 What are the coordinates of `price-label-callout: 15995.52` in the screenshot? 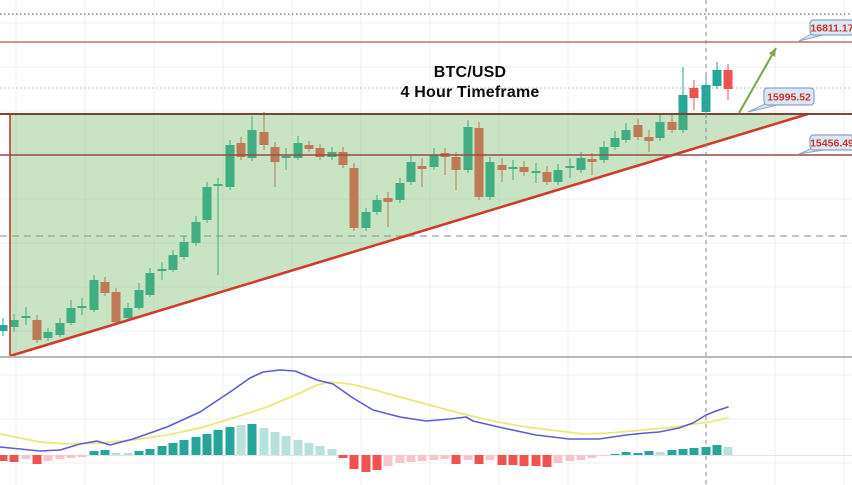 It's located at (781, 100).